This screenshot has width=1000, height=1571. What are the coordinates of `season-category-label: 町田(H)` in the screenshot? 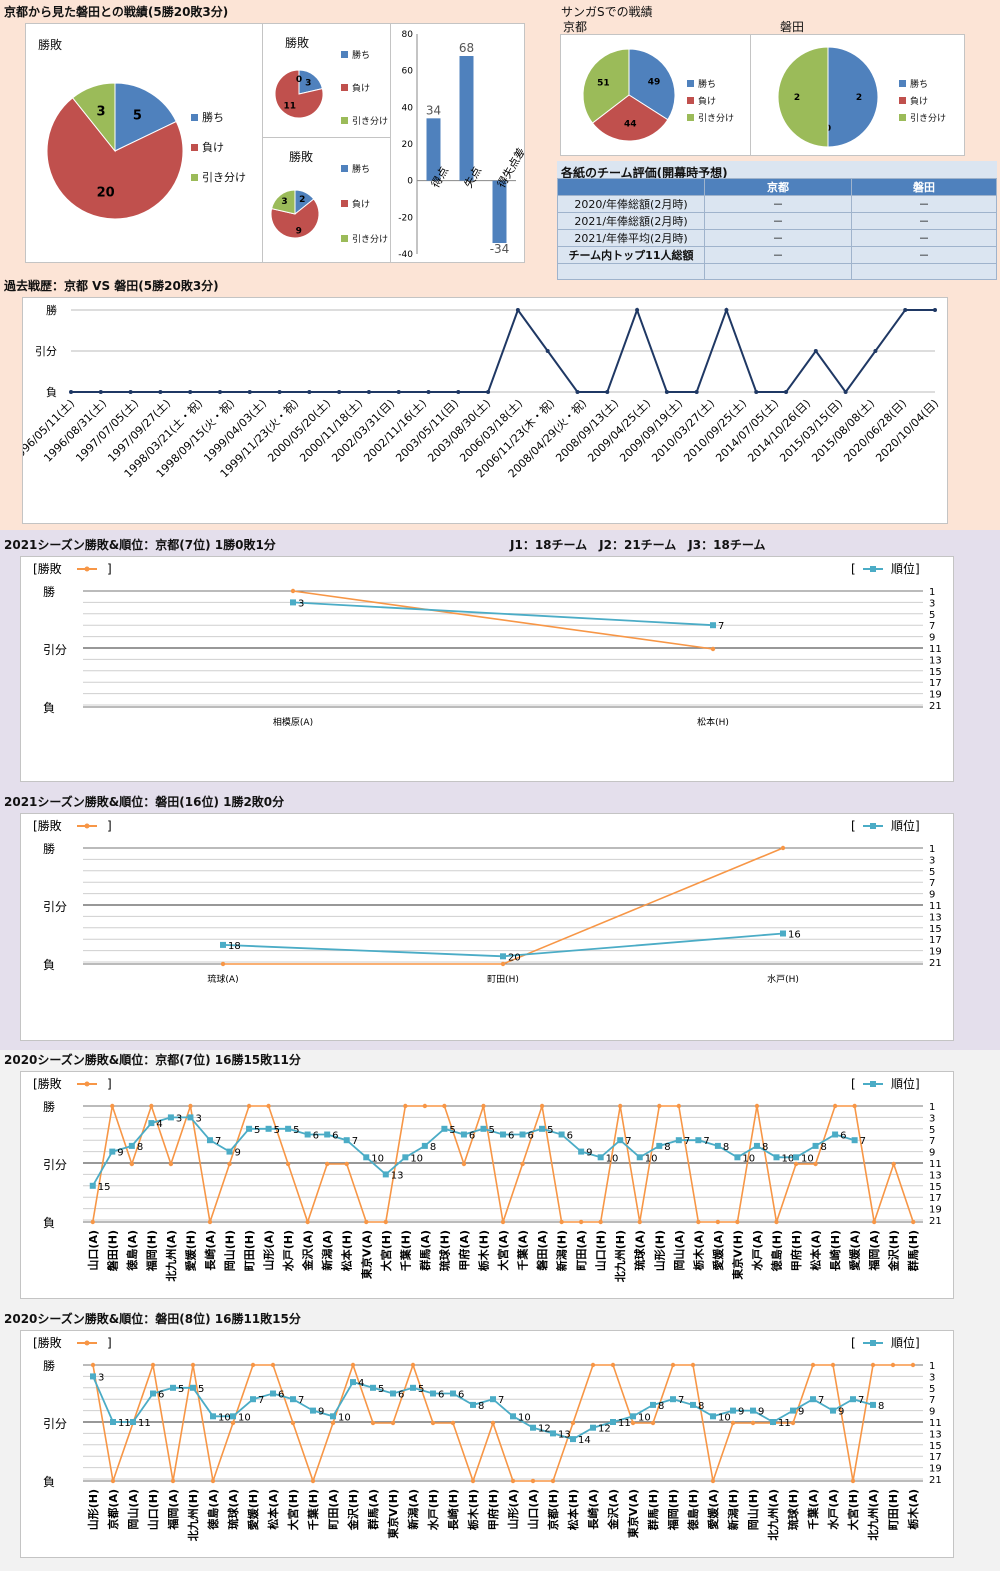 It's located at (249, 1250).